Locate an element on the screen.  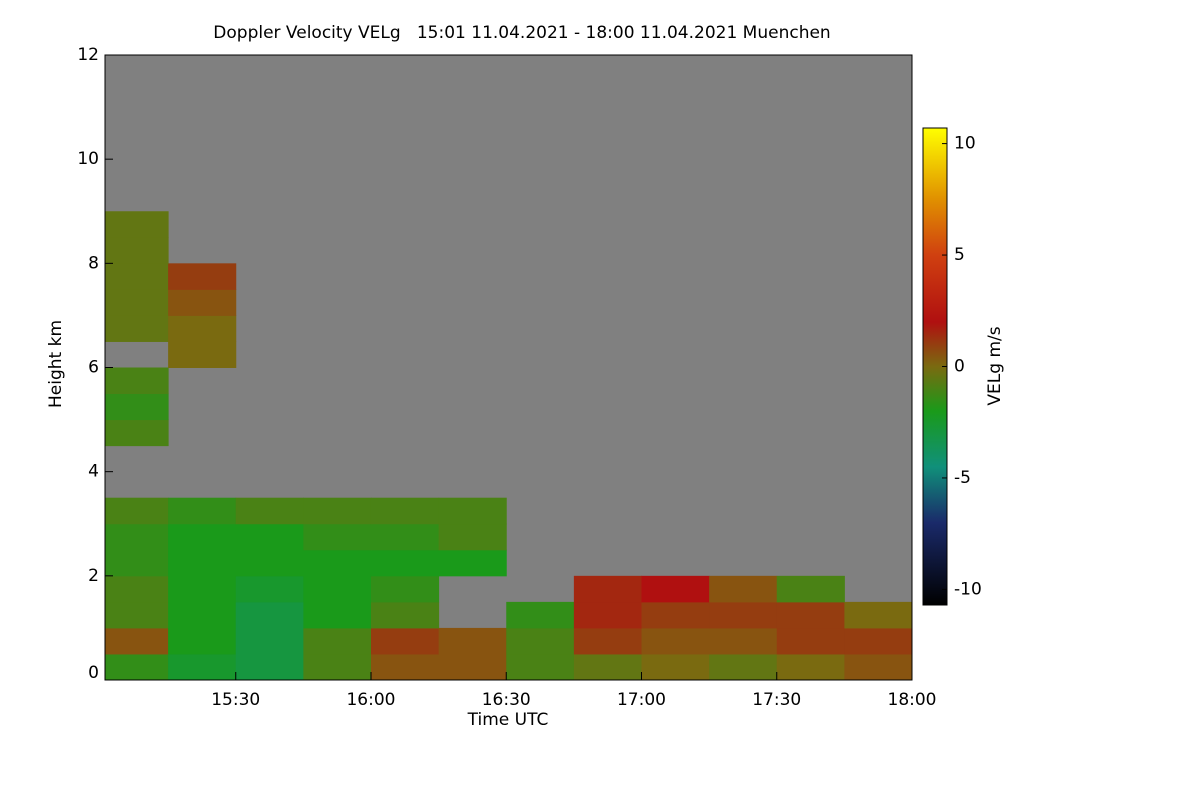
x-tick-label: 16:30 is located at coordinates (506, 700).